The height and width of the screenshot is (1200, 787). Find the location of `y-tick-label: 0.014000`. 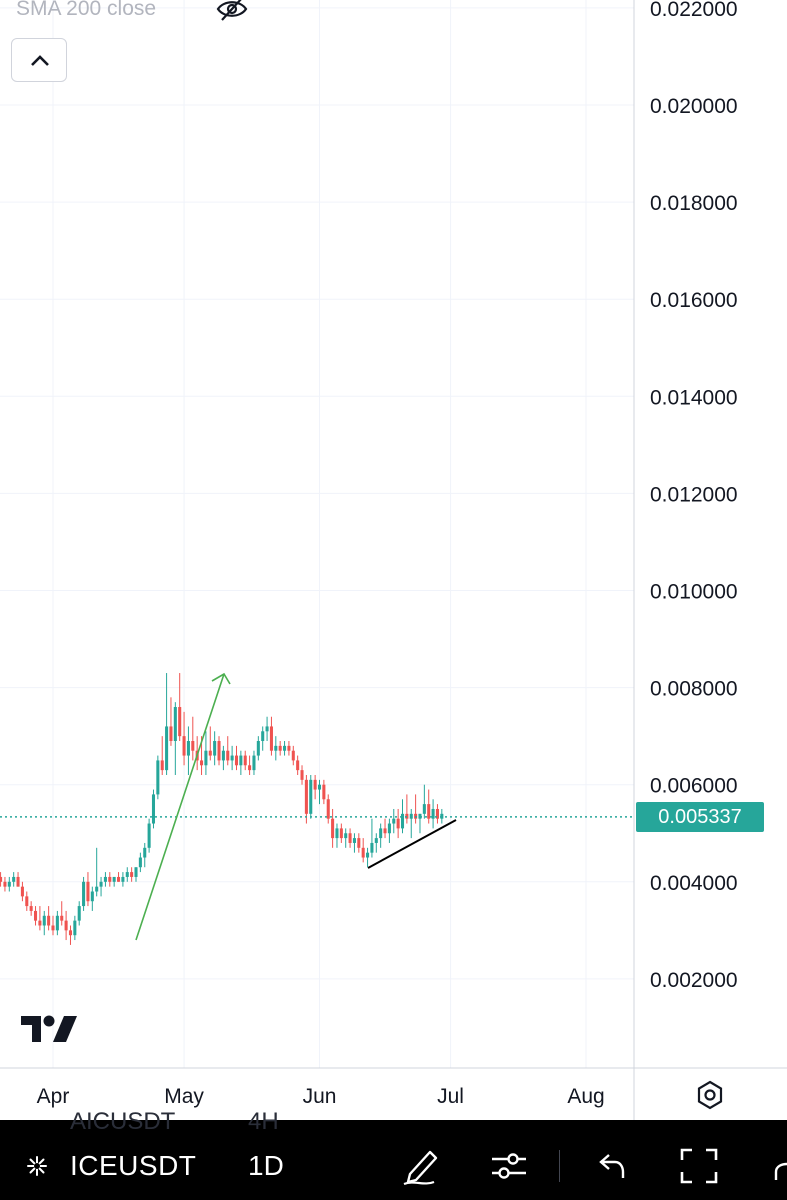

y-tick-label: 0.014000 is located at coordinates (694, 397).